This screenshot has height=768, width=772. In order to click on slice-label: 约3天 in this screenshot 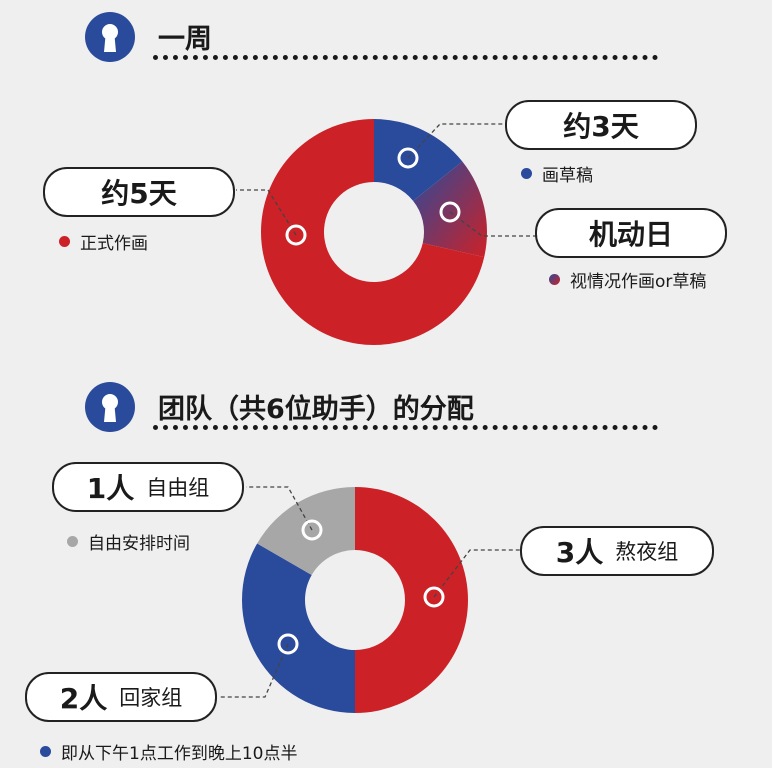, I will do `click(601, 126)`.